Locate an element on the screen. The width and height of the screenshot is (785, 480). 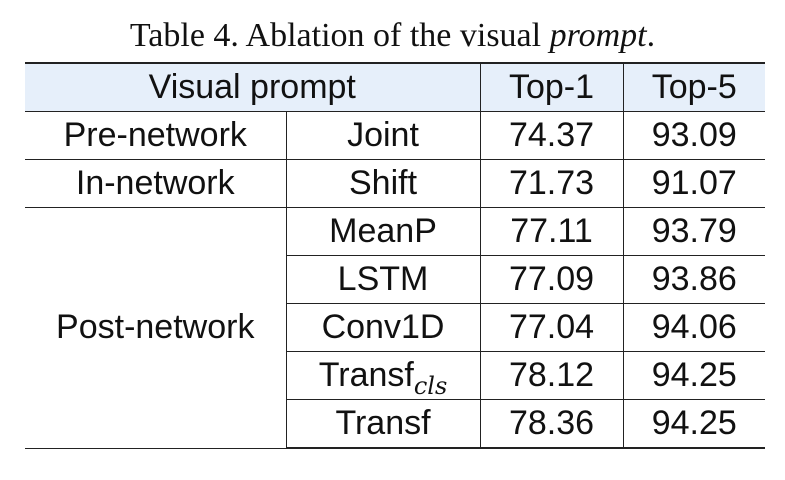
table-row: In-network Shift 71.73 91.07 is located at coordinates (395, 183).